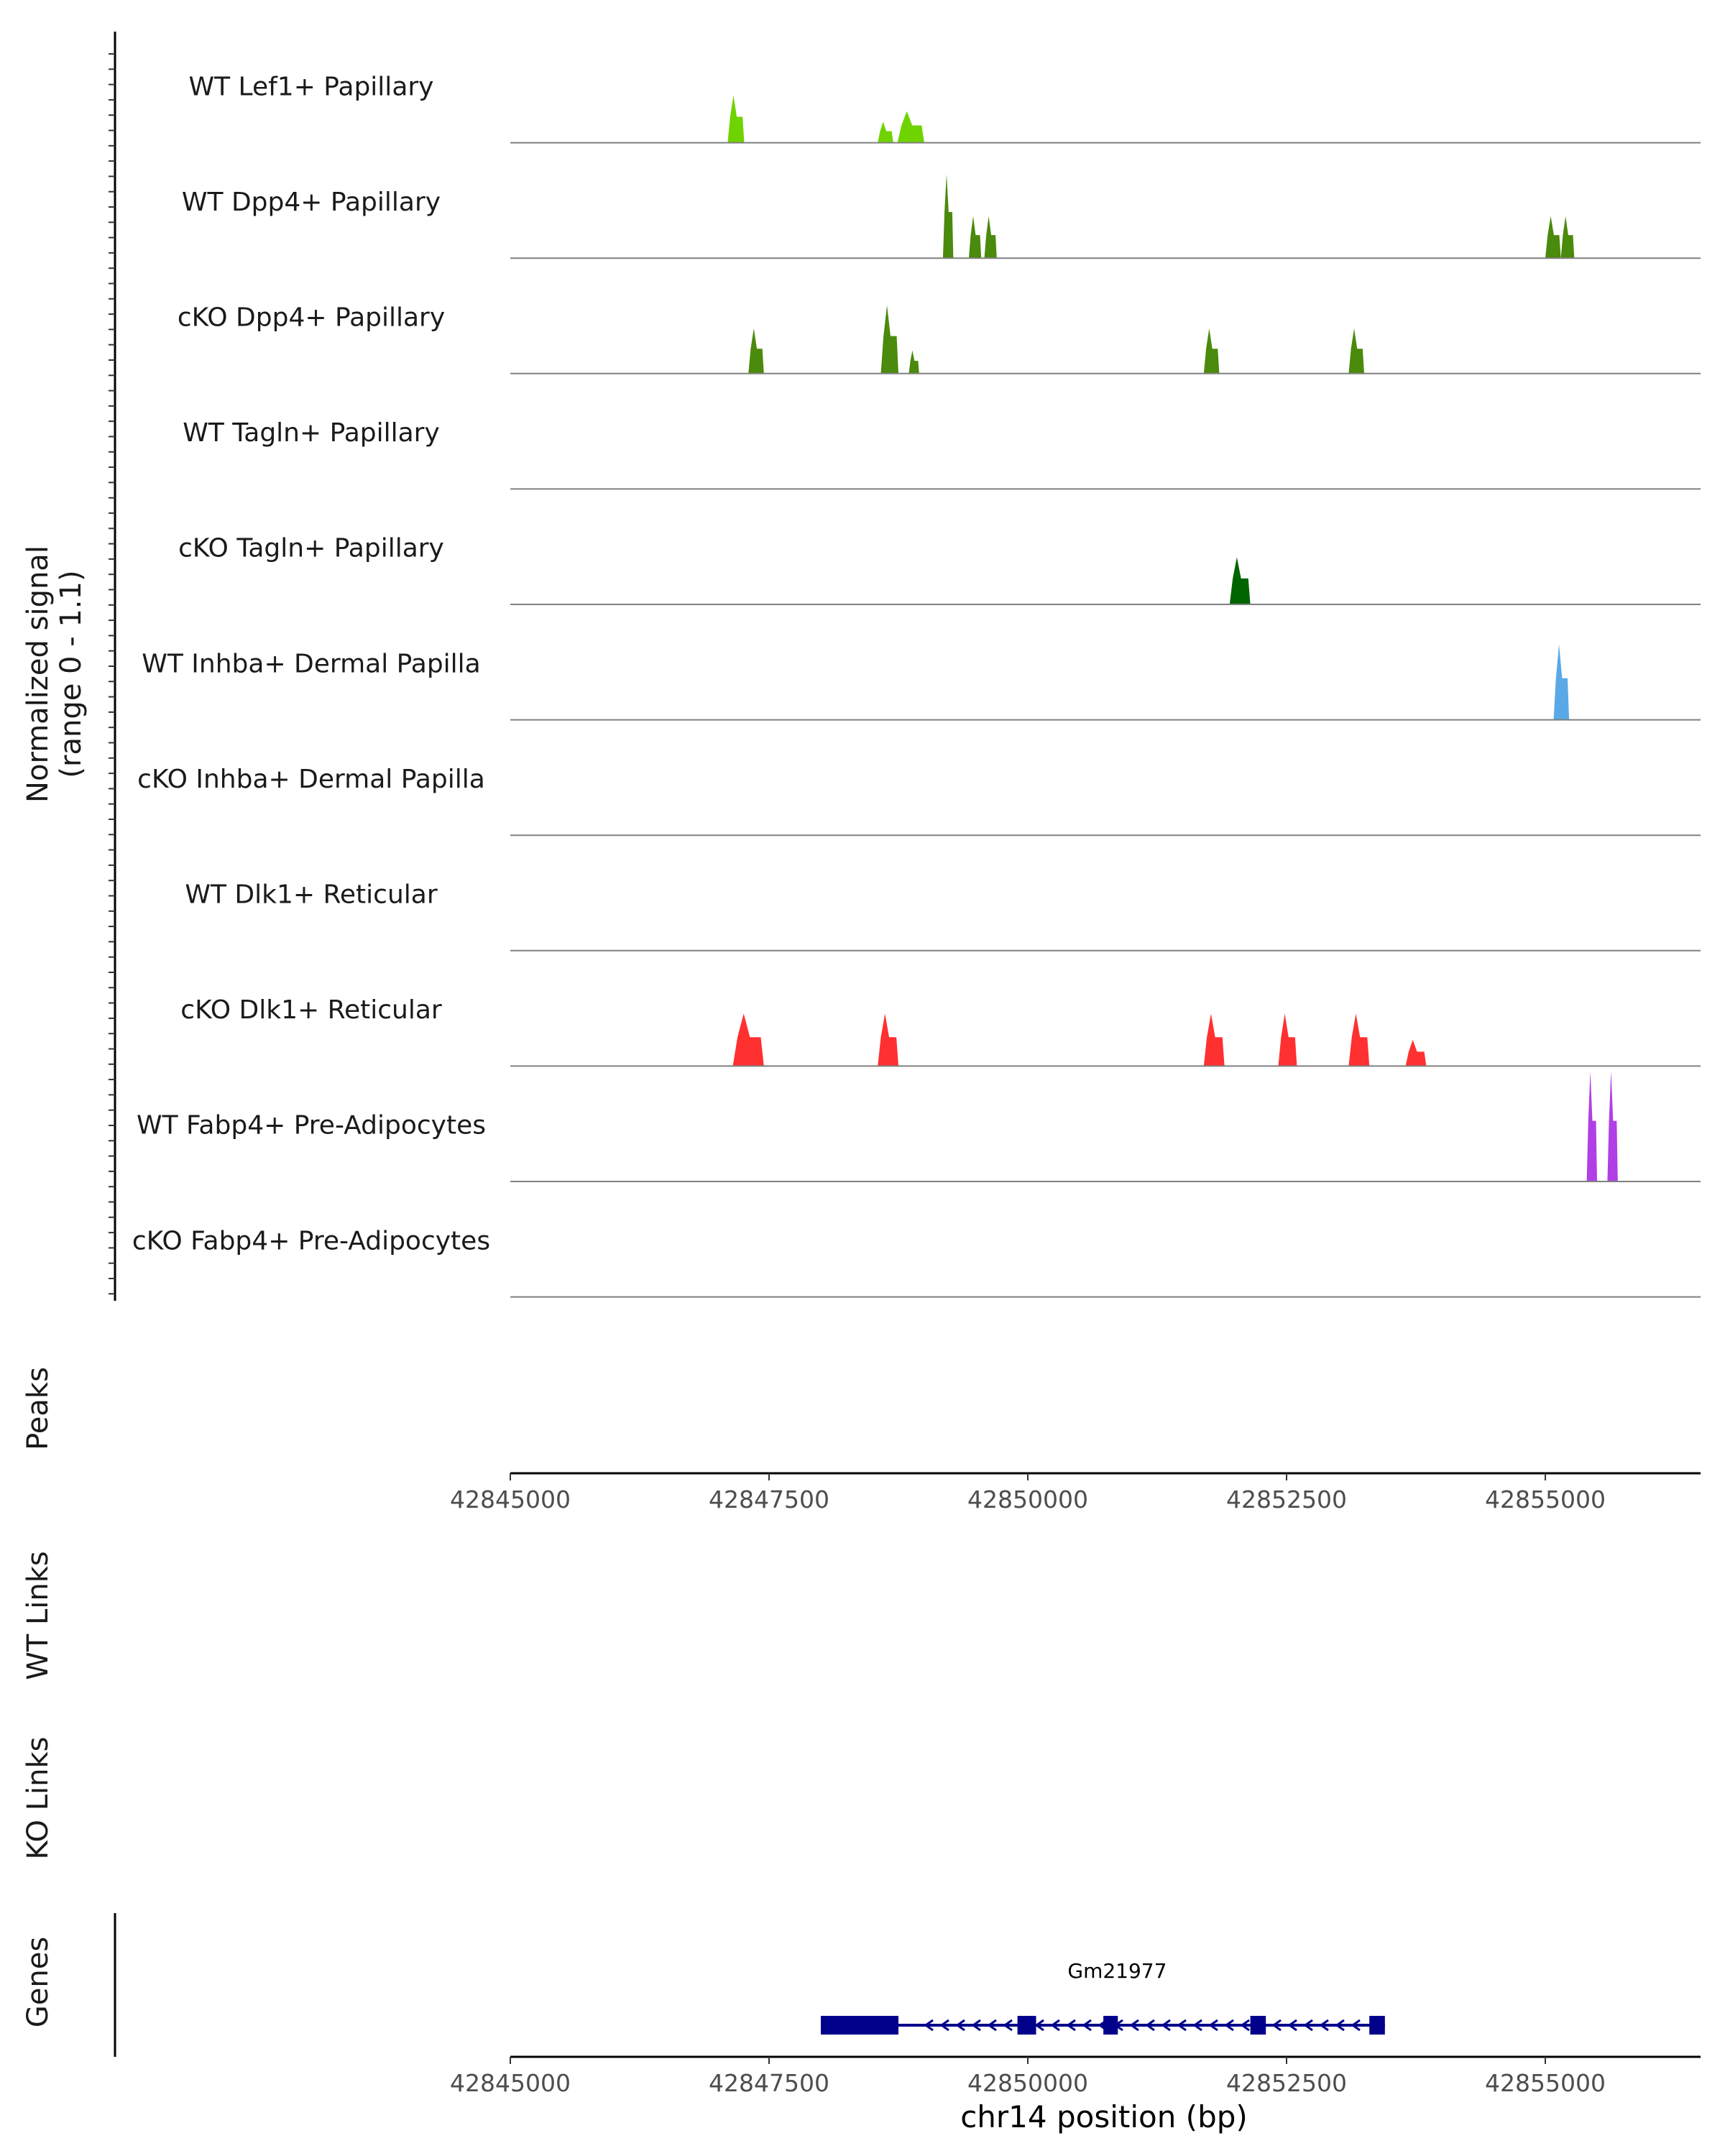 The height and width of the screenshot is (2156, 1725). I want to click on y-axis-label-line-1: Normalized signal, so click(38, 674).